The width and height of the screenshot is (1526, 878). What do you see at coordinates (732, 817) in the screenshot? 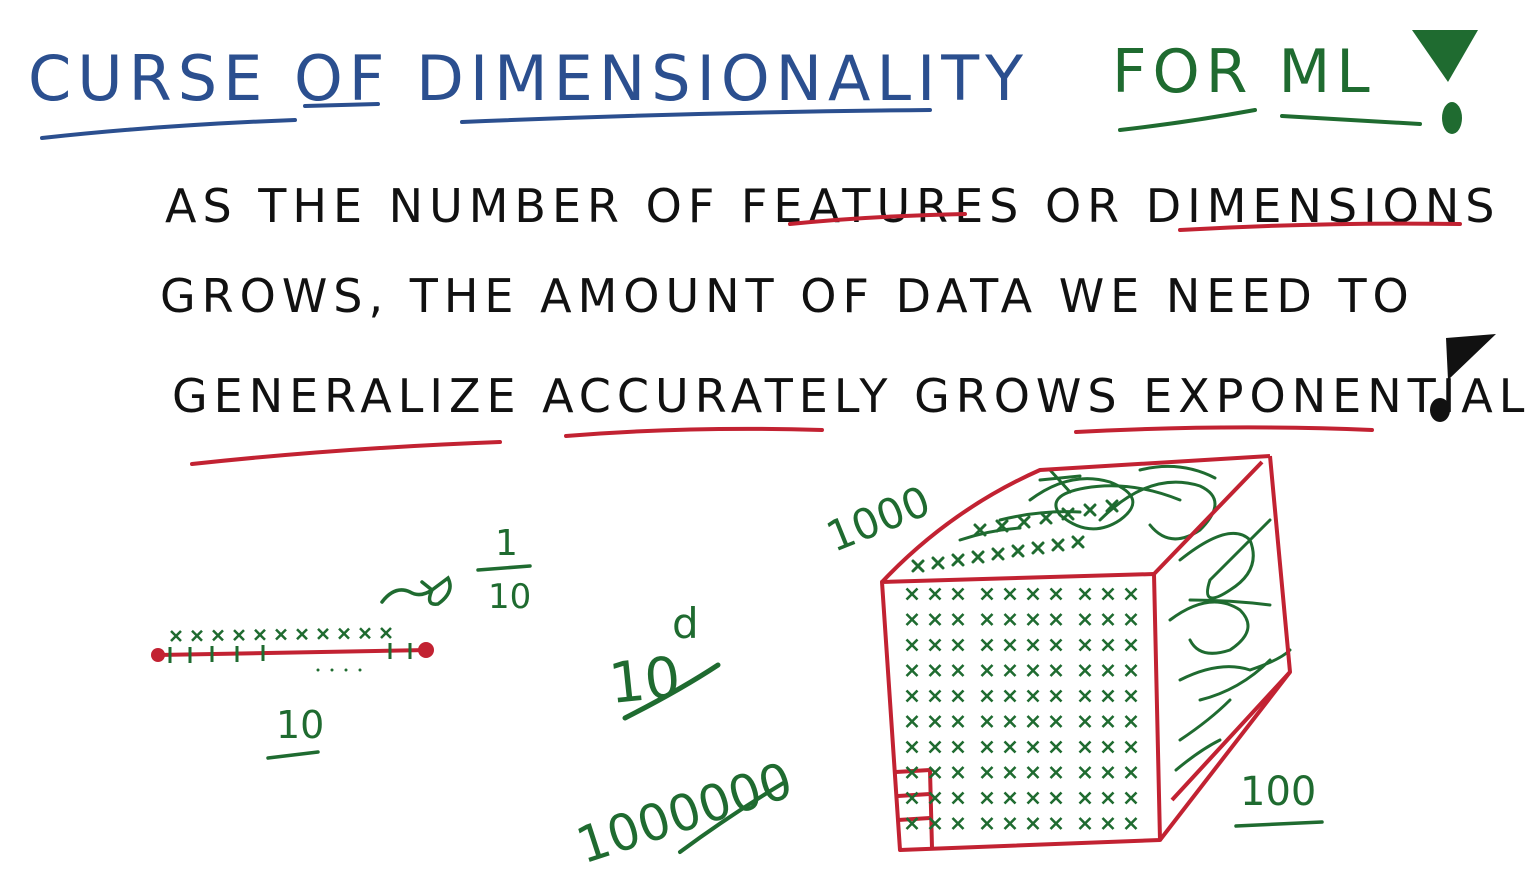
I see `result-underline` at bounding box center [732, 817].